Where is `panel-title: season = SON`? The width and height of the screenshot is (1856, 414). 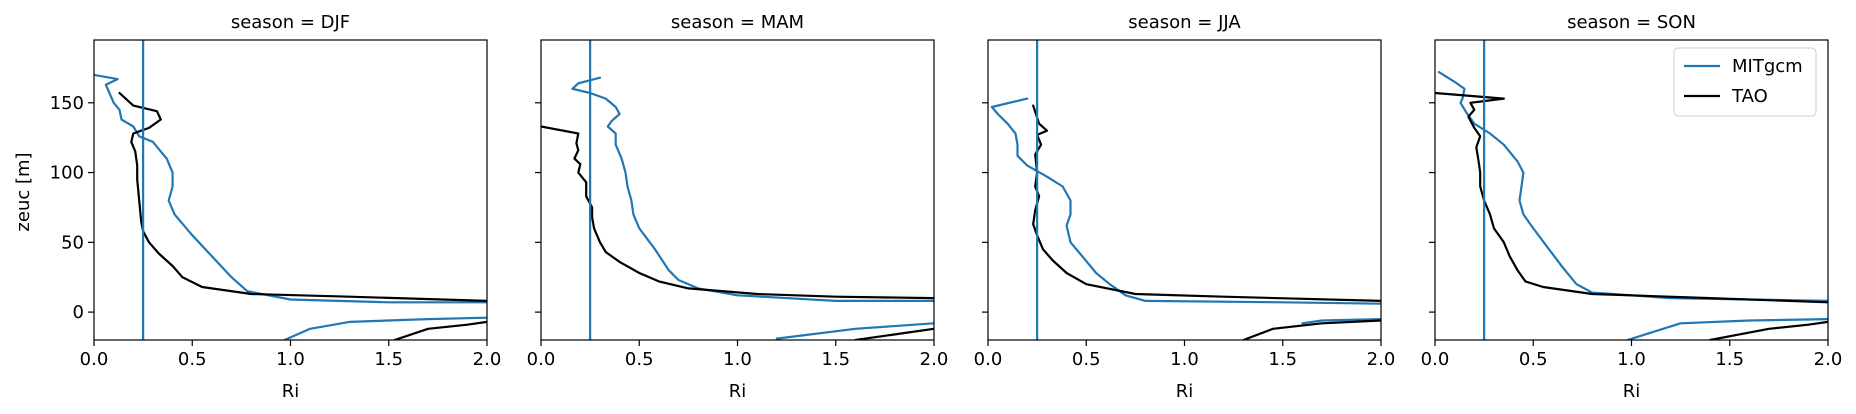
panel-title: season = SON is located at coordinates (1631, 22).